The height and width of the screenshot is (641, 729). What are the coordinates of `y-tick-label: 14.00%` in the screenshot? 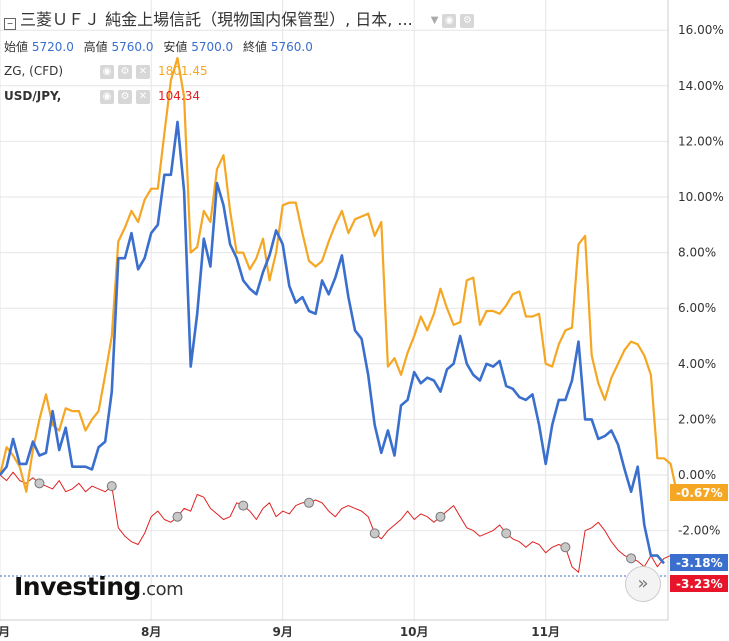 It's located at (701, 86).